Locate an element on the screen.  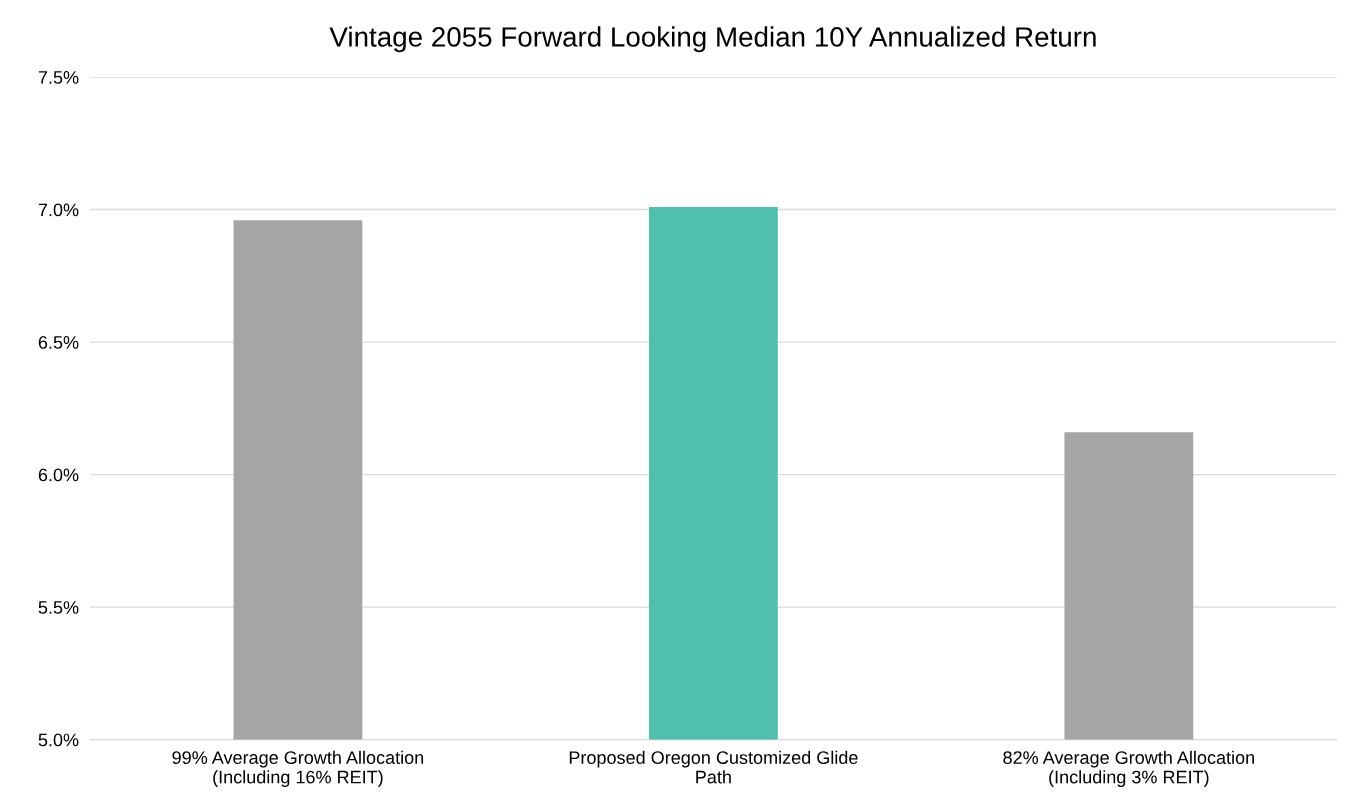
chart-title: Vintage 2055 Forward Looking Median 10Y Annualized Return is located at coordinates (712, 39).